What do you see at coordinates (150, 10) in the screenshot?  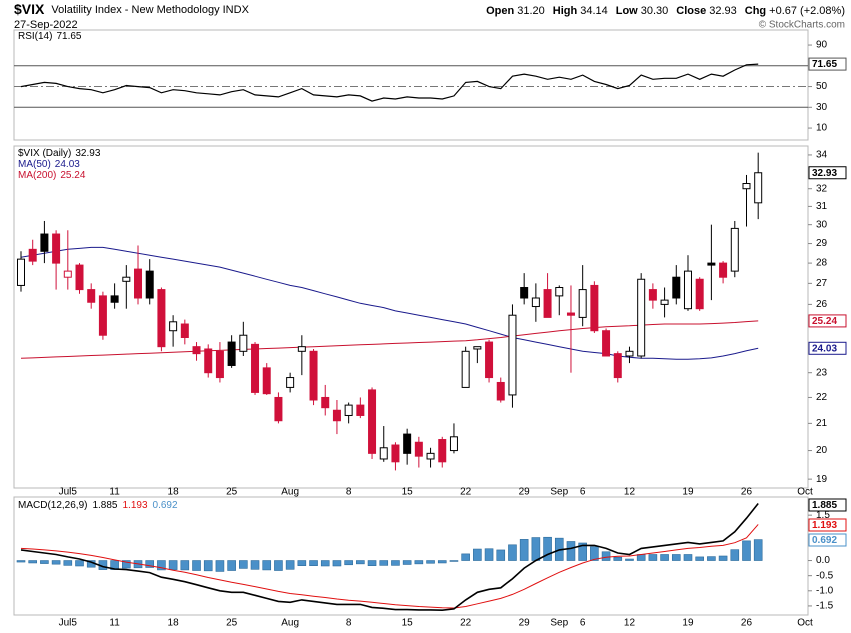 I see `instrument-name: Volatility Index - New Methodology INDX` at bounding box center [150, 10].